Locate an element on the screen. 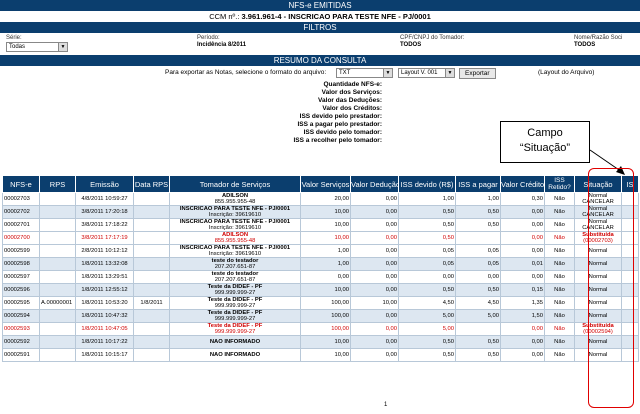  cpf-label: CPF/CNPJ do Tomador: is located at coordinates (432, 38).